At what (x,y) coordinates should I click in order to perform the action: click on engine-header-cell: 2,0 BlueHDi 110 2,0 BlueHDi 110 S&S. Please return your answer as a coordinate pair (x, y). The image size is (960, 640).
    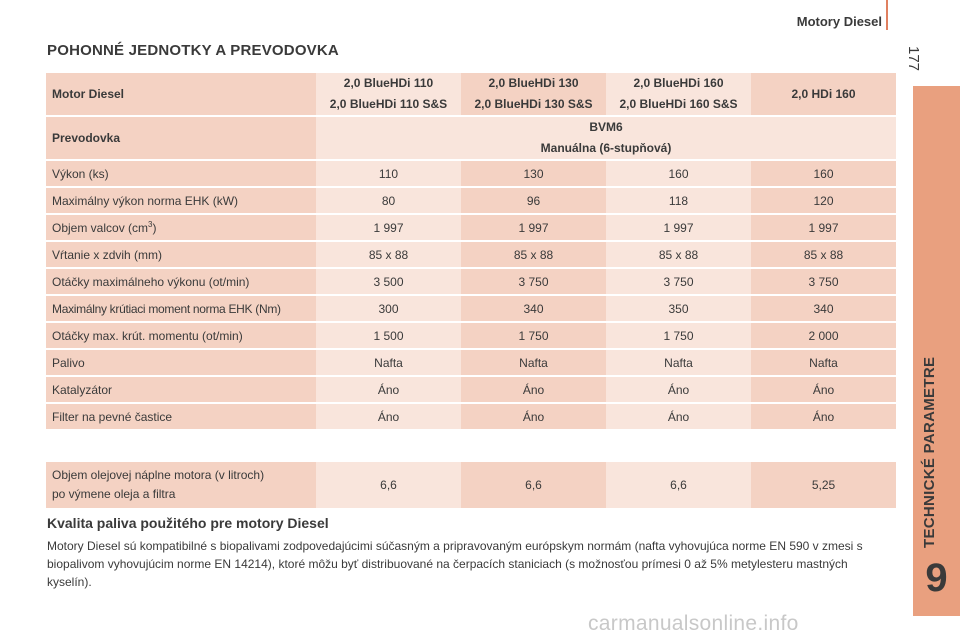
    Looking at the image, I should click on (388, 95).